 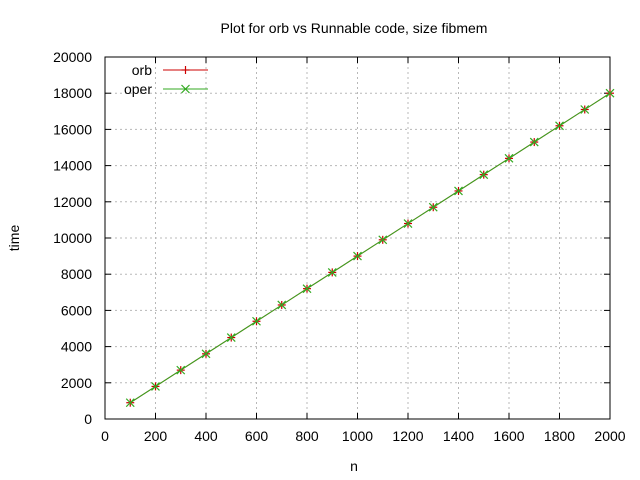 What do you see at coordinates (76, 274) in the screenshot?
I see `y-tick-label: 8000` at bounding box center [76, 274].